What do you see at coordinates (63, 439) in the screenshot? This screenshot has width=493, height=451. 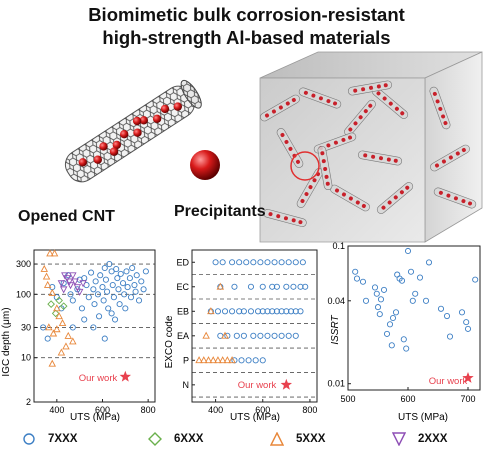 I see `legend-label-7xxx: 7XXX` at bounding box center [63, 439].